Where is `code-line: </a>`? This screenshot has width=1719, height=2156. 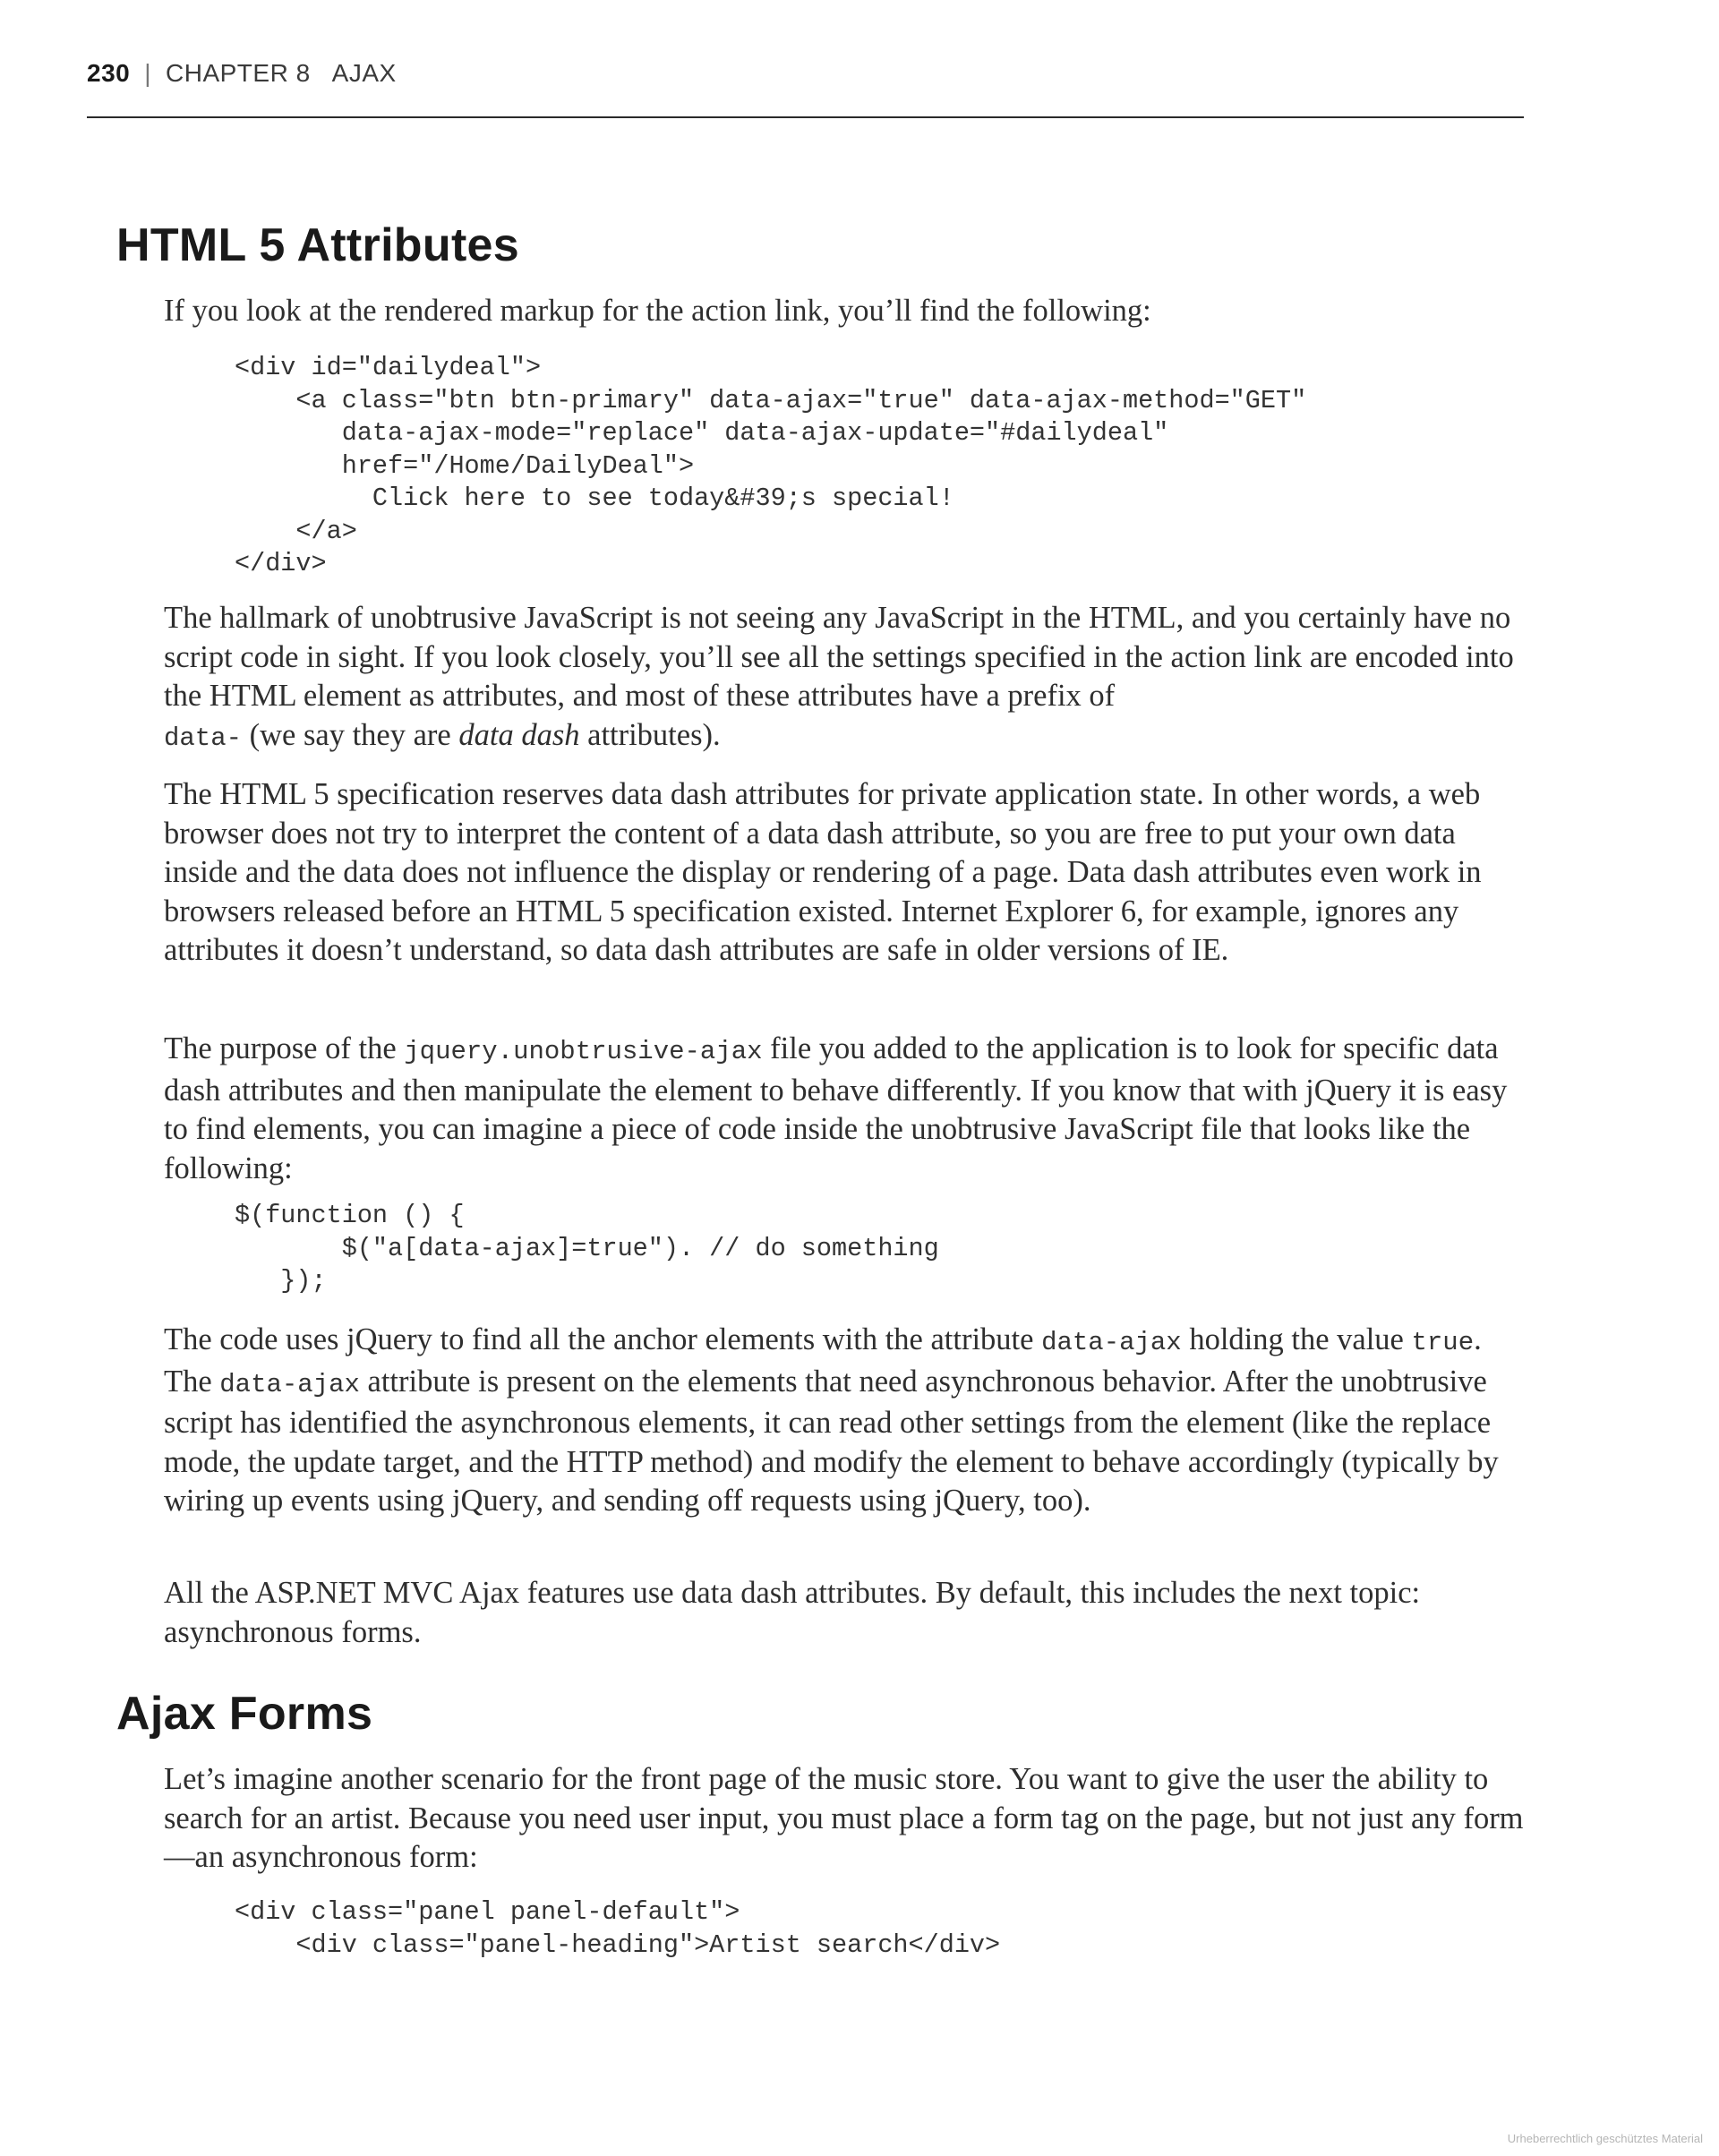 code-line: </a> is located at coordinates (296, 531).